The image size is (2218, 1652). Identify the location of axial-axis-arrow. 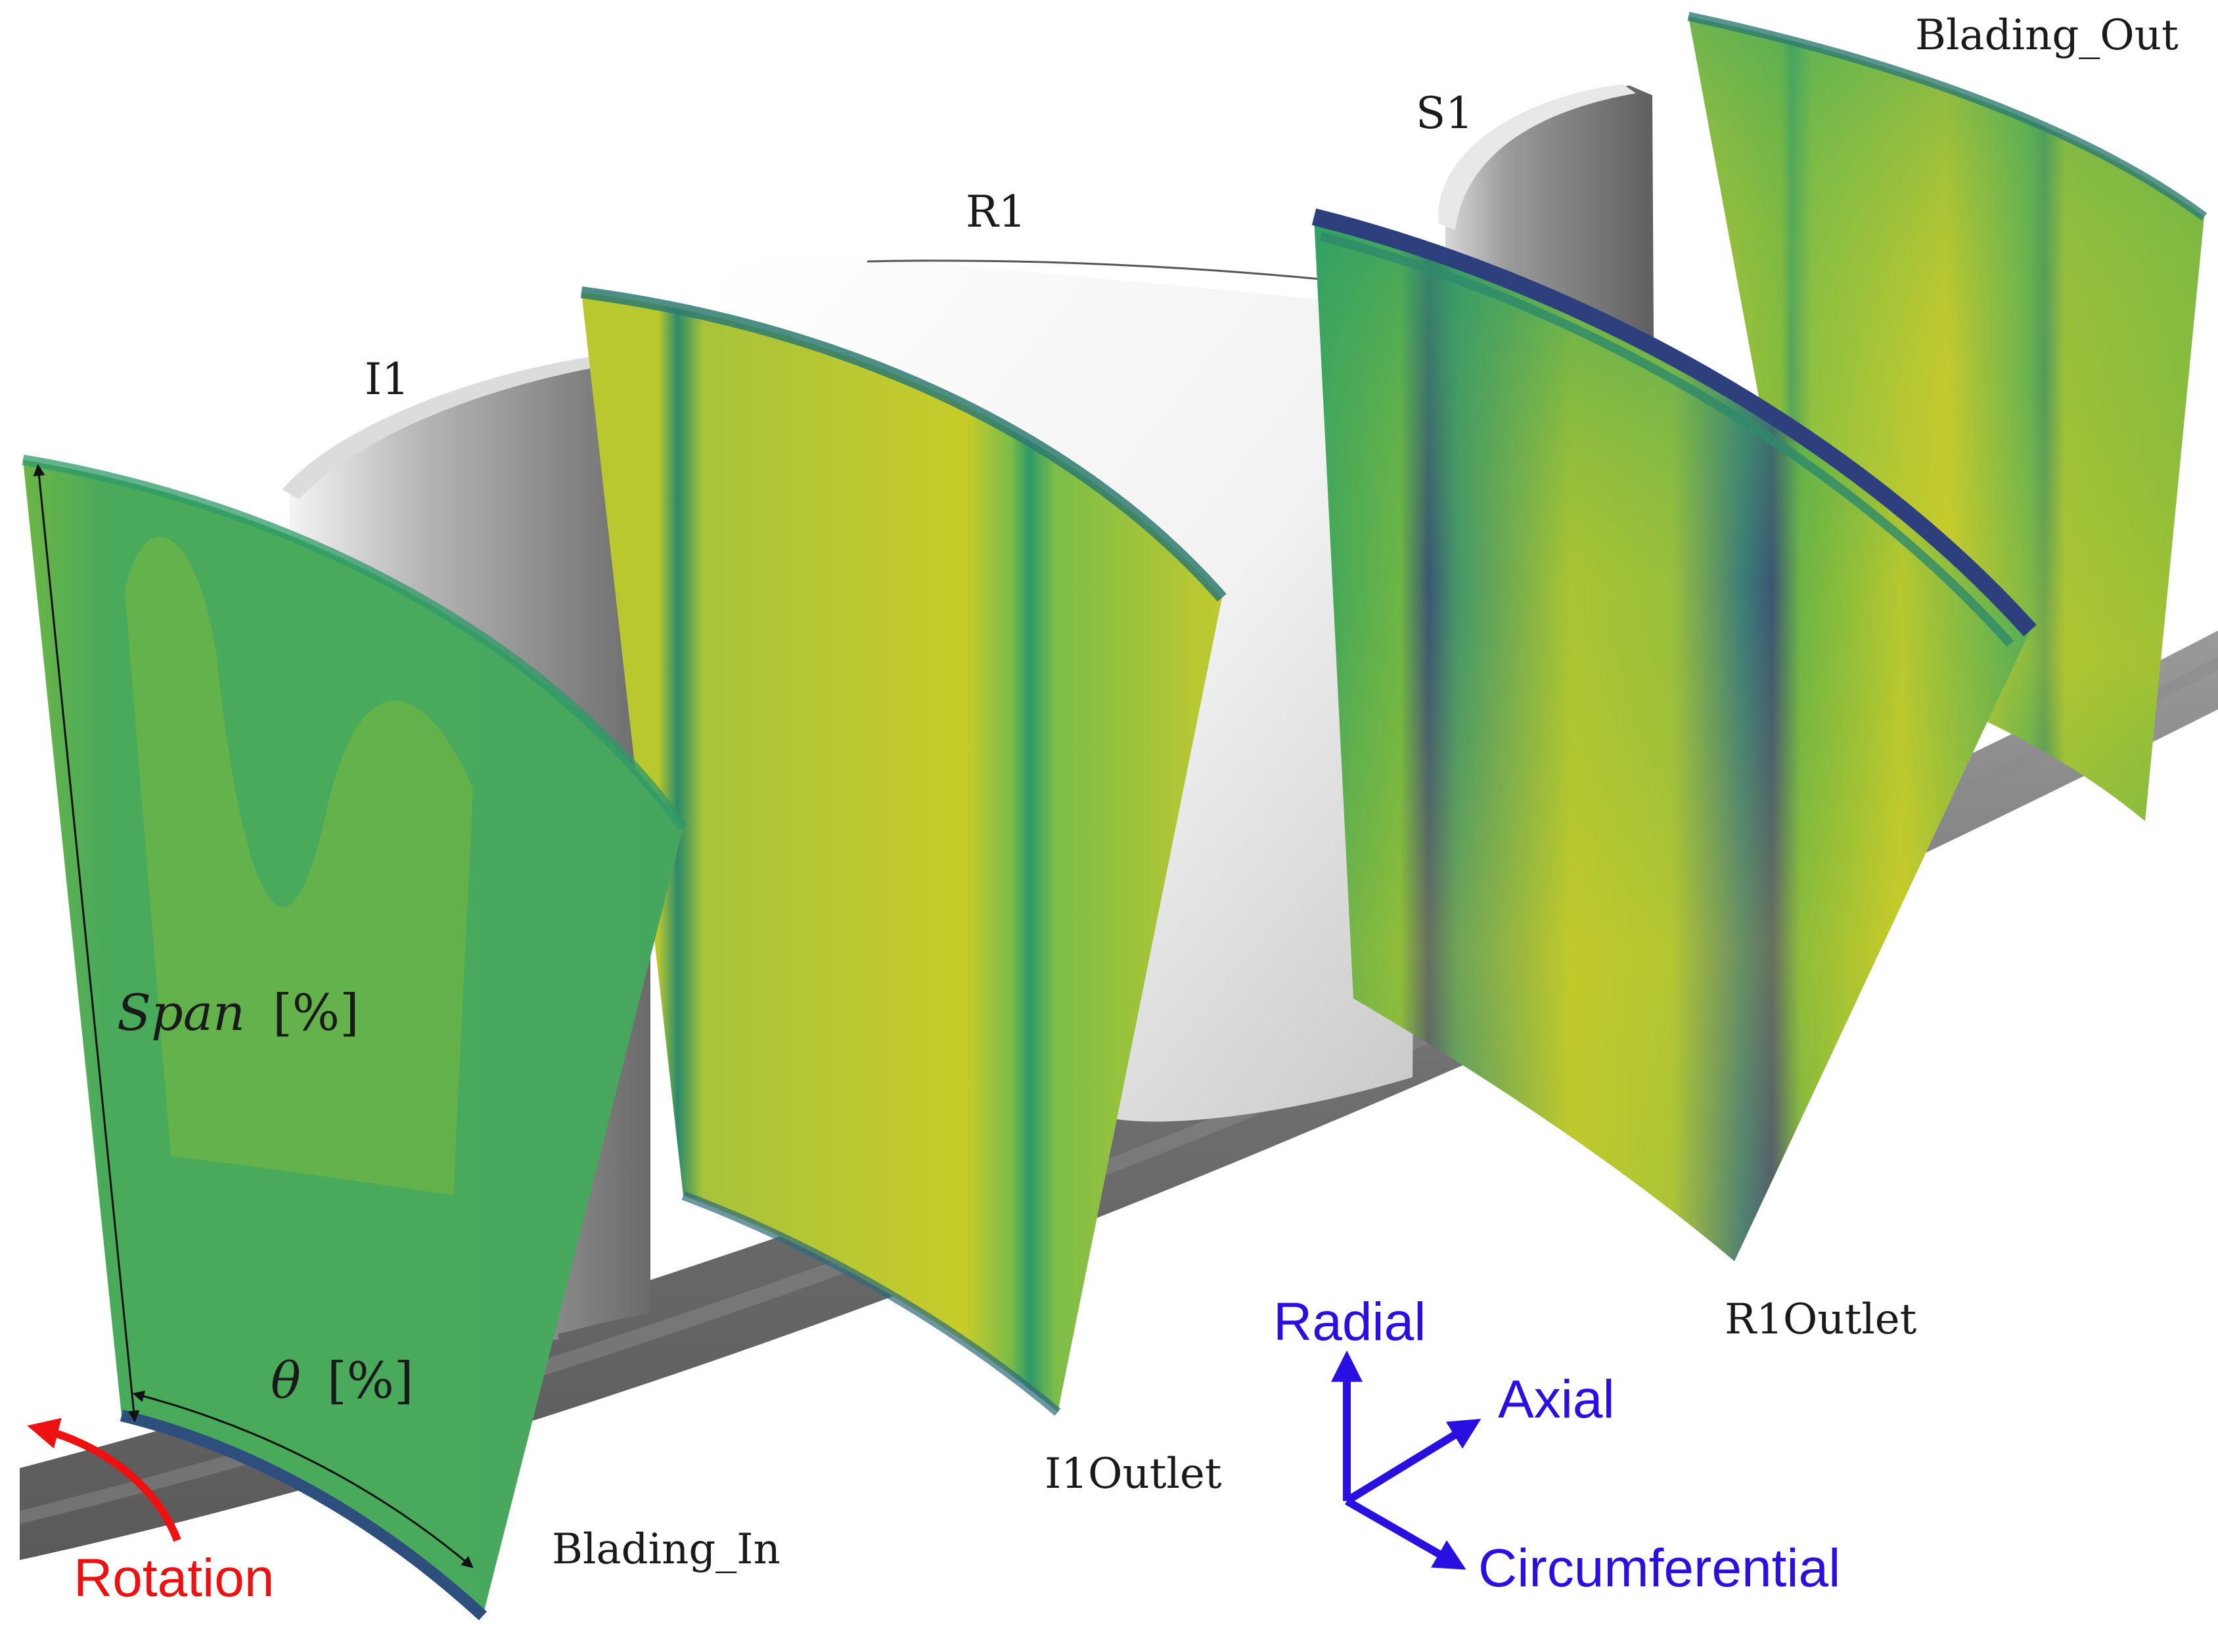
(1413, 1461).